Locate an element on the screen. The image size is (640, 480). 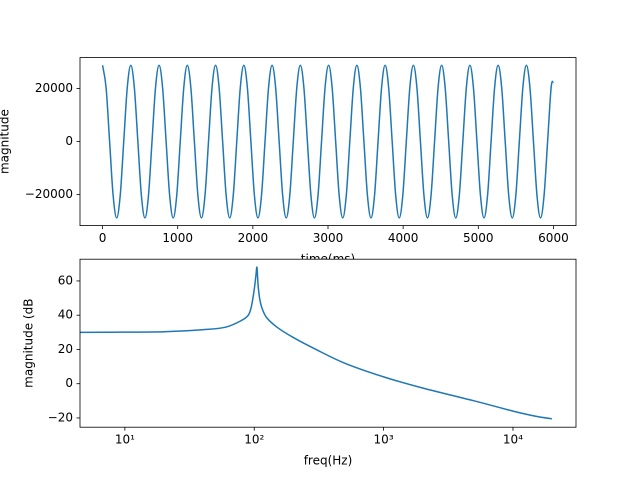
y-tick-label: 20000 is located at coordinates (54, 88).